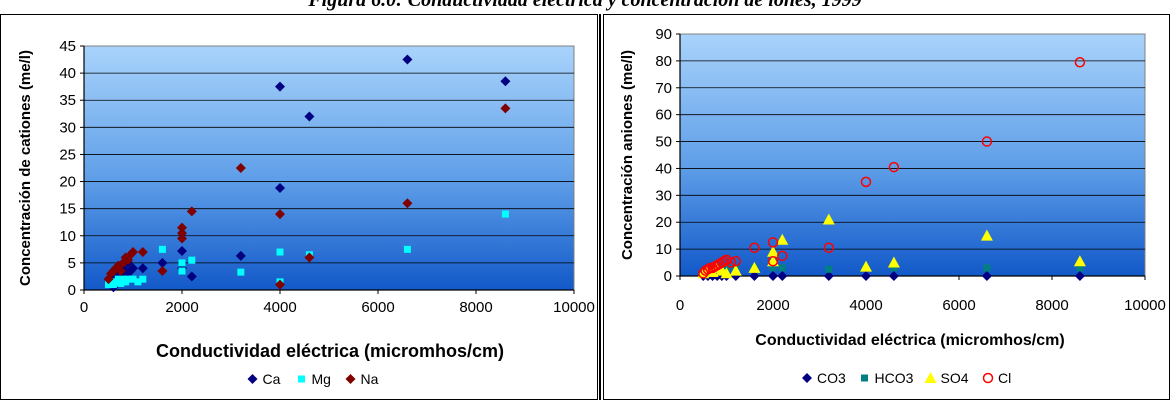  I want to click on legend-item-cl: Cl, so click(996, 378).